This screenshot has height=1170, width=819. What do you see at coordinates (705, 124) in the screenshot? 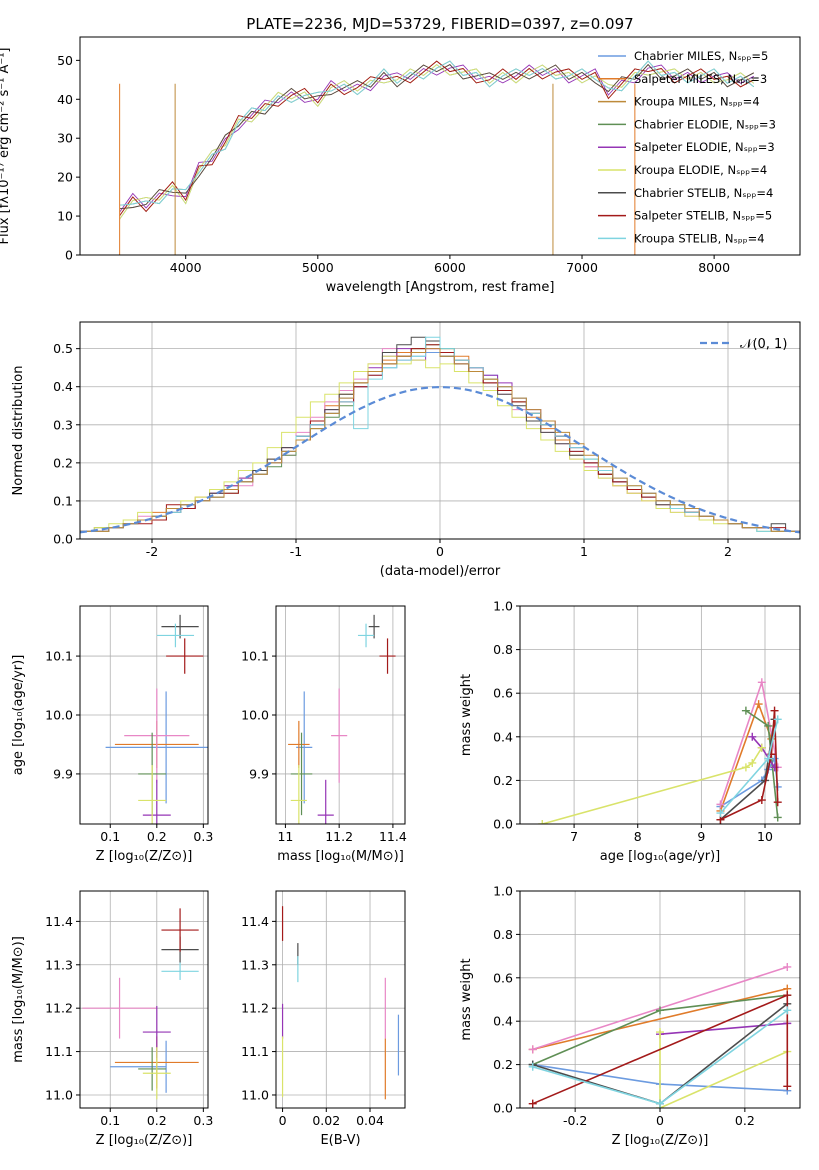
I see `legend-label: Chabrier ELODIE, Nₛₚₚ=3` at bounding box center [705, 124].